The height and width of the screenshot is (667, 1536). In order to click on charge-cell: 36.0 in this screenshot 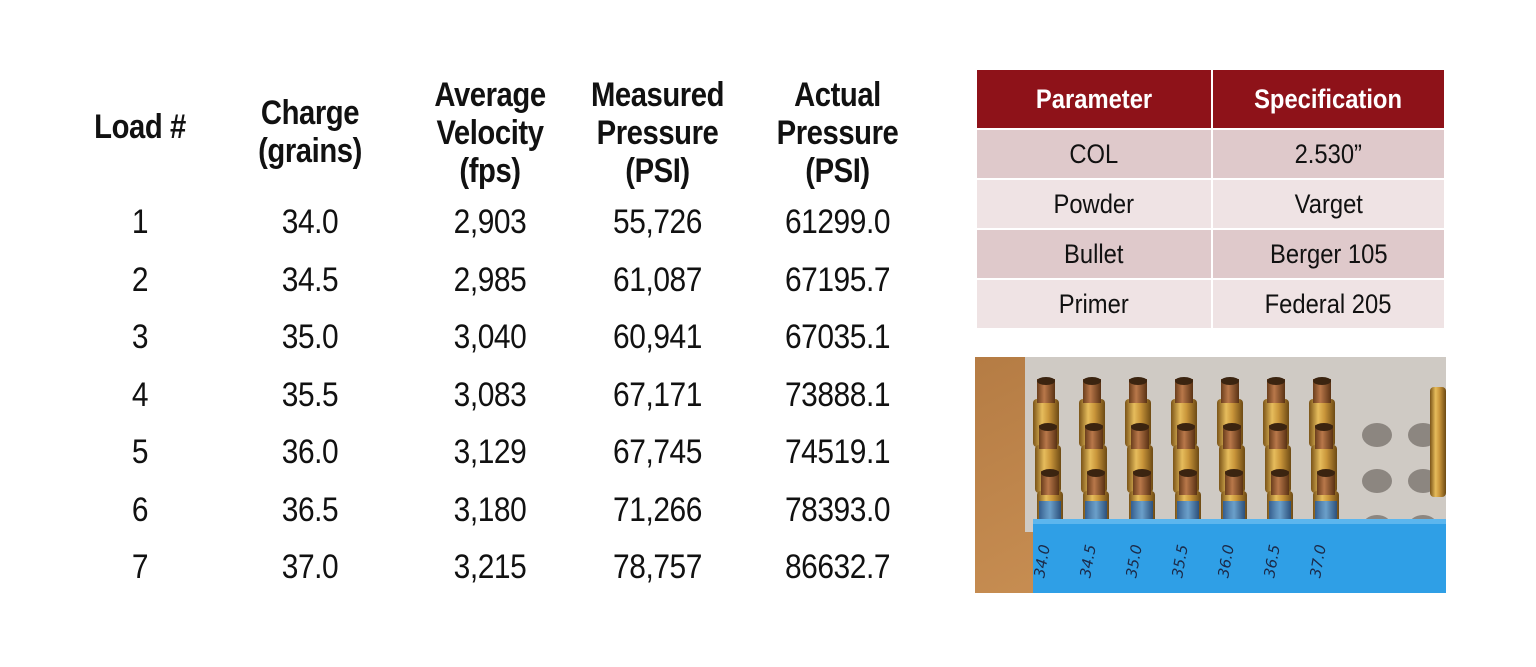, I will do `click(310, 452)`.